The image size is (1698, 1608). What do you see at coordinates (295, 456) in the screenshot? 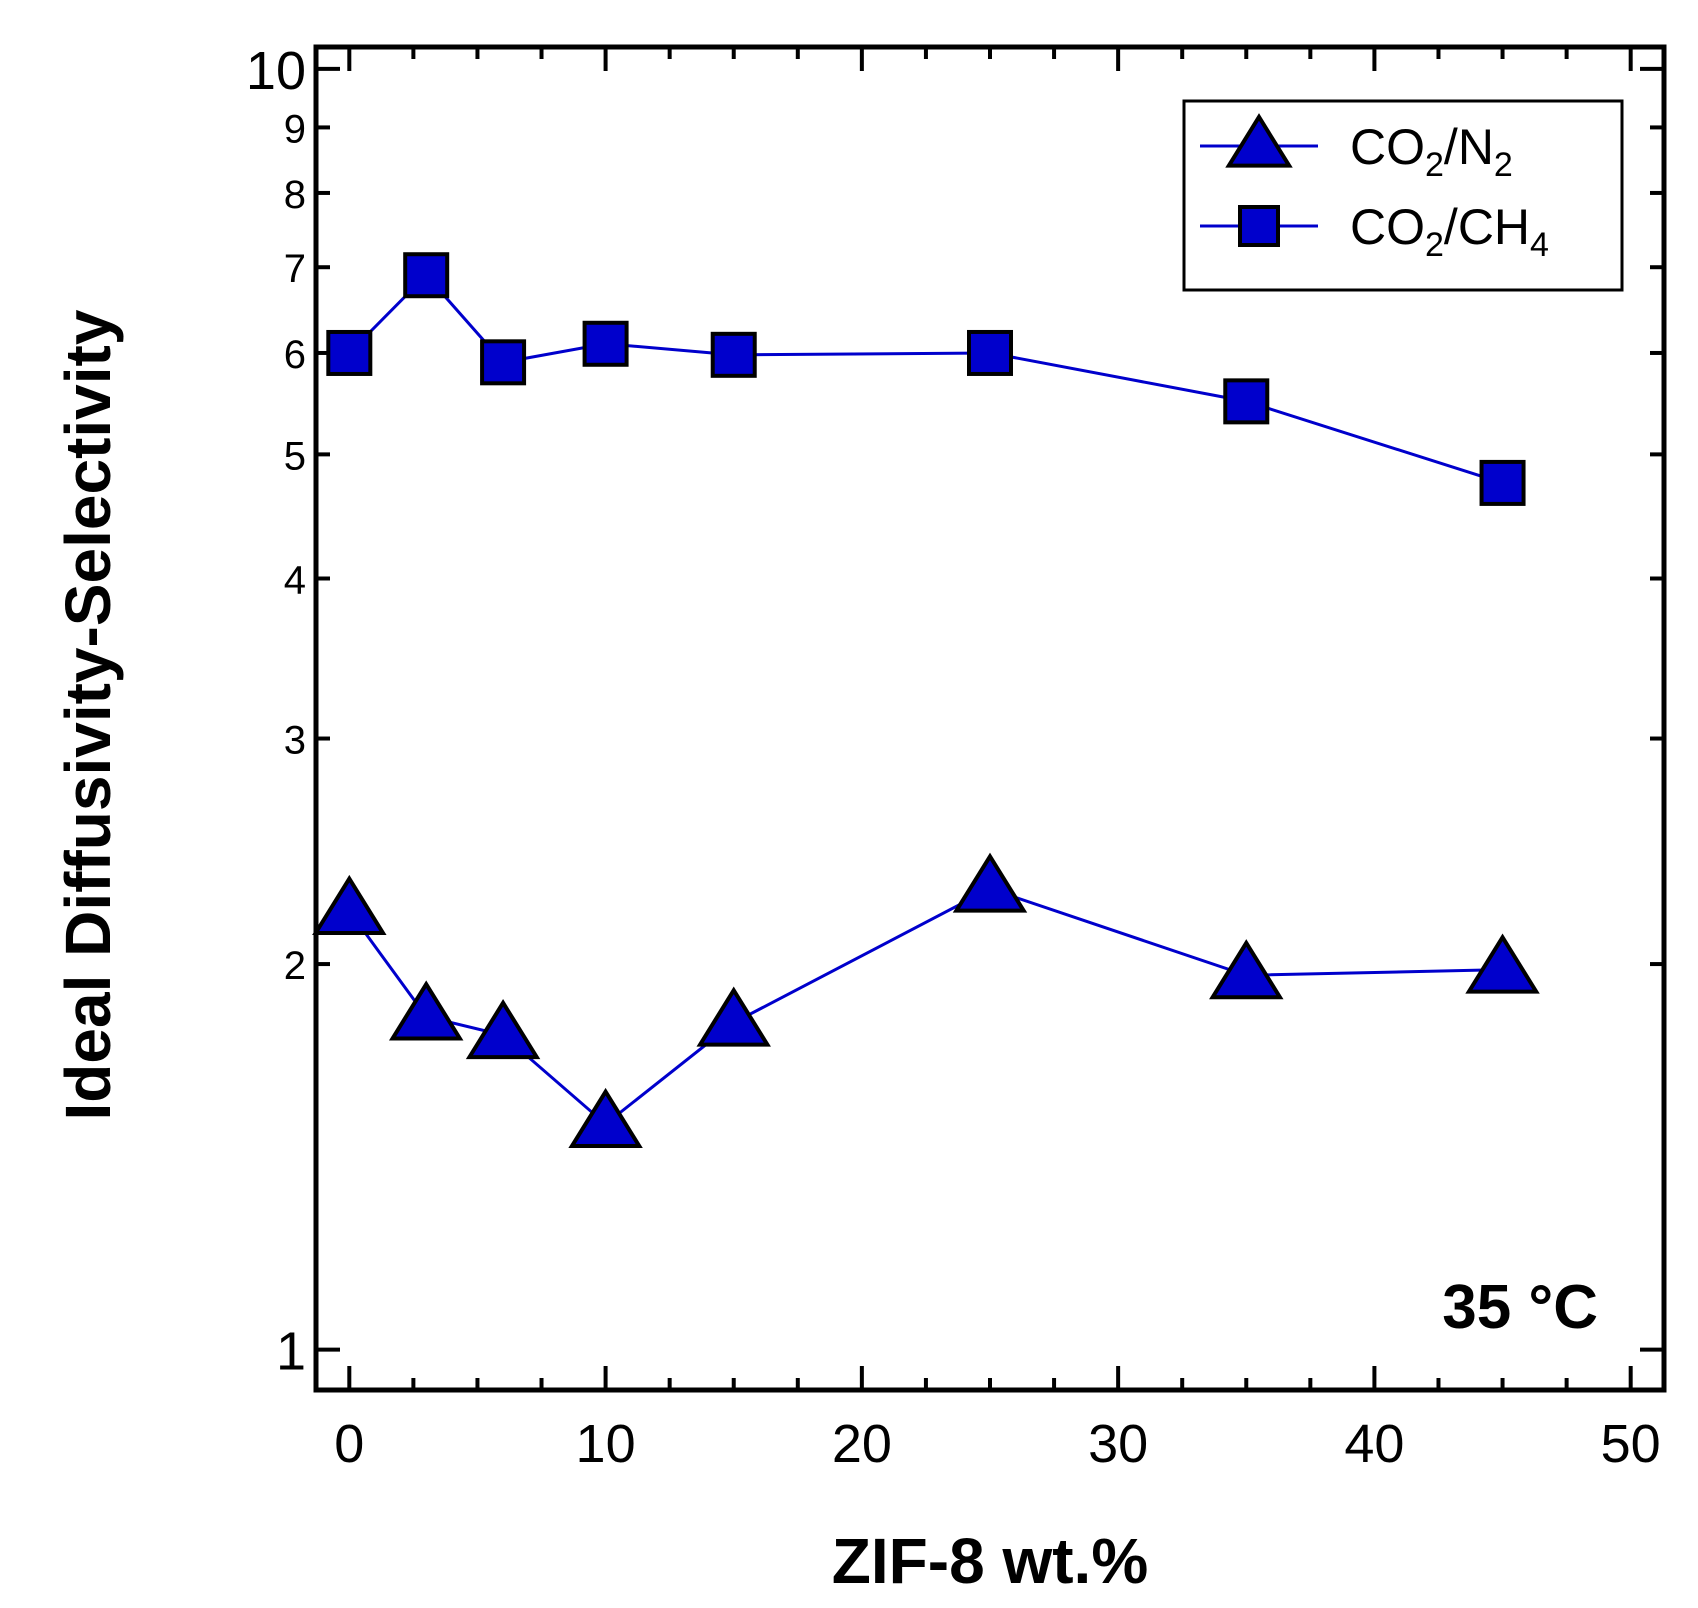
I see `y-tick-label: 5` at bounding box center [295, 456].